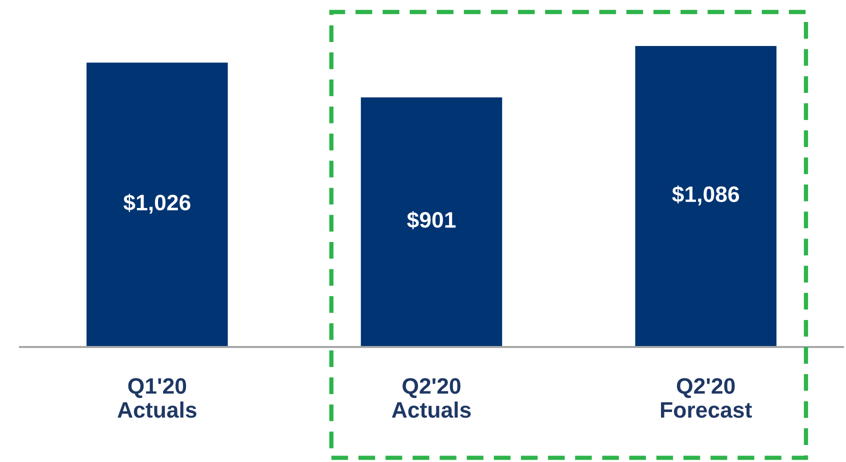 The image size is (846, 462). Describe the element at coordinates (157, 398) in the screenshot. I see `x-tick-label: Q1'20 Actuals` at that location.